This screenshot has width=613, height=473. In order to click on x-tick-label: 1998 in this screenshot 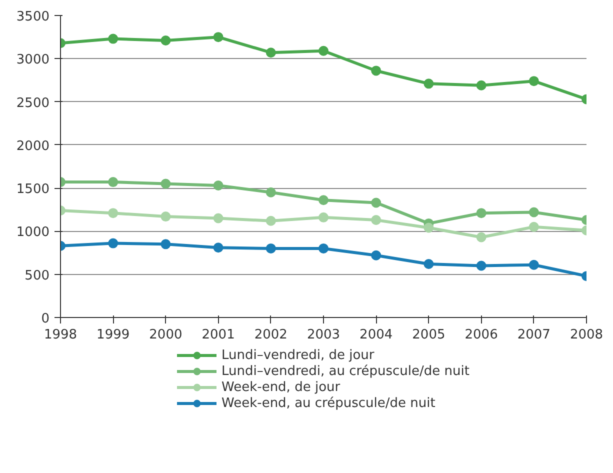, I will do `click(61, 335)`.